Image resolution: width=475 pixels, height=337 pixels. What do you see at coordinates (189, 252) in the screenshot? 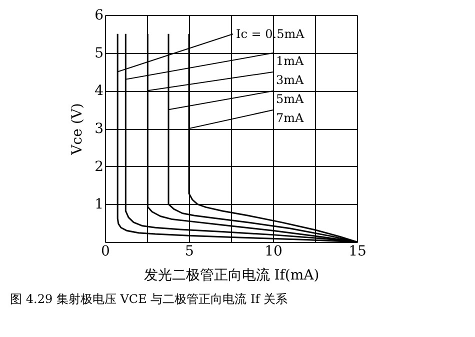
I see `x-tick-label: 5` at bounding box center [189, 252].